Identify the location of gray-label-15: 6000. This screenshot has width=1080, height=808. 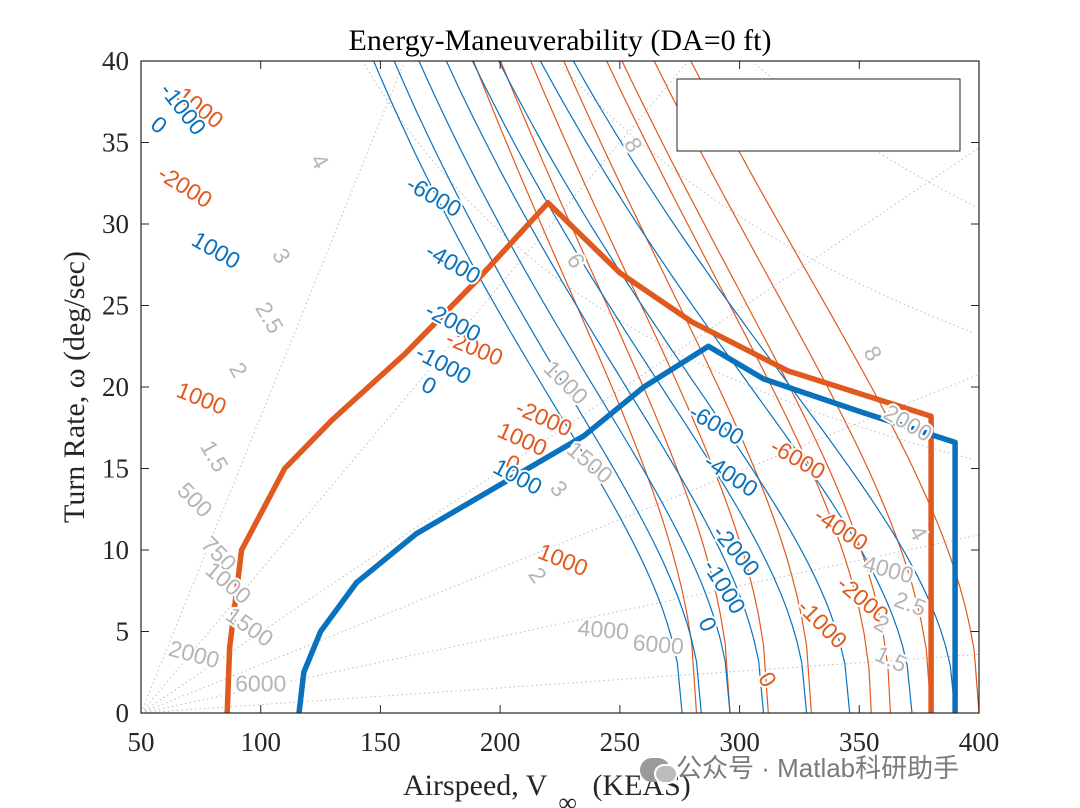
(658, 644).